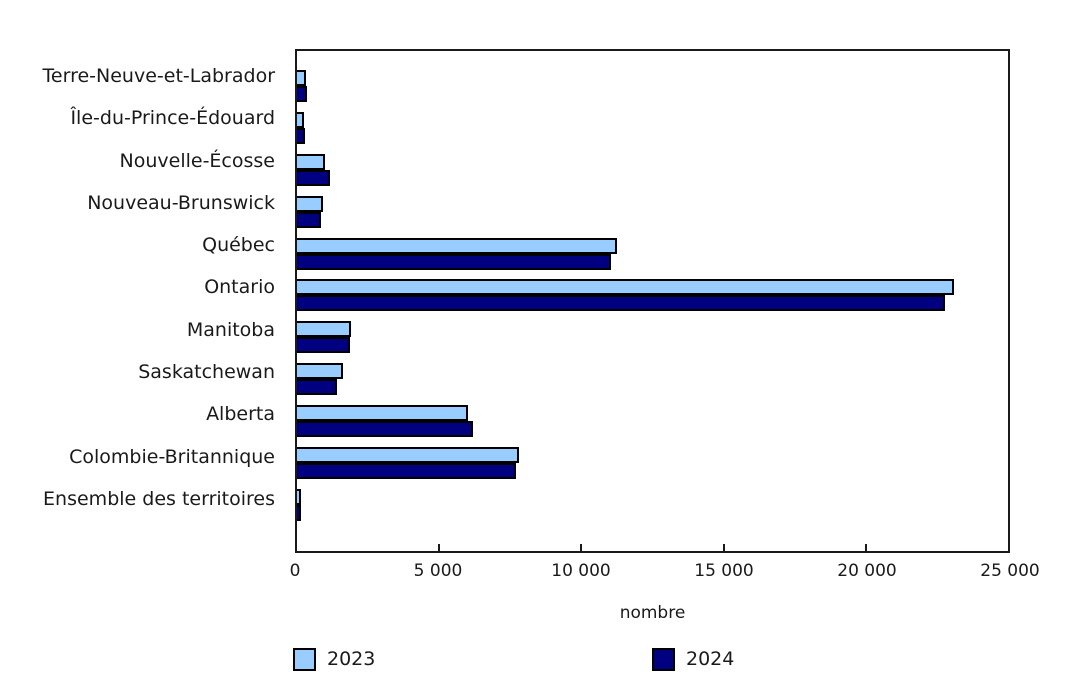 The height and width of the screenshot is (683, 1085). What do you see at coordinates (438, 571) in the screenshot?
I see `x-tick-label: 5 000` at bounding box center [438, 571].